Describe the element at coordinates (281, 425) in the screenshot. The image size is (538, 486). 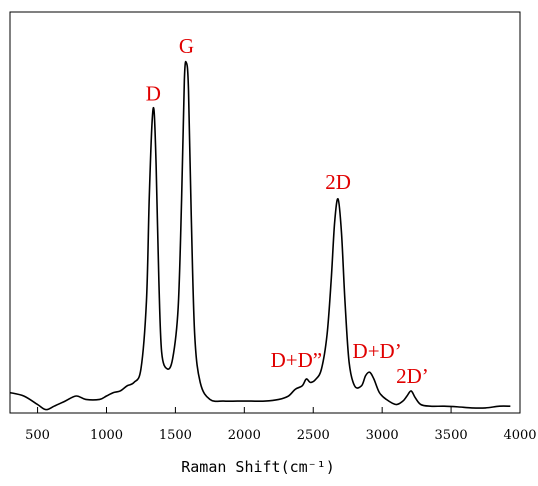
I see `x-axis-ticks: 500 1000 1500 2000 2500 3000 3500 4000` at that location.